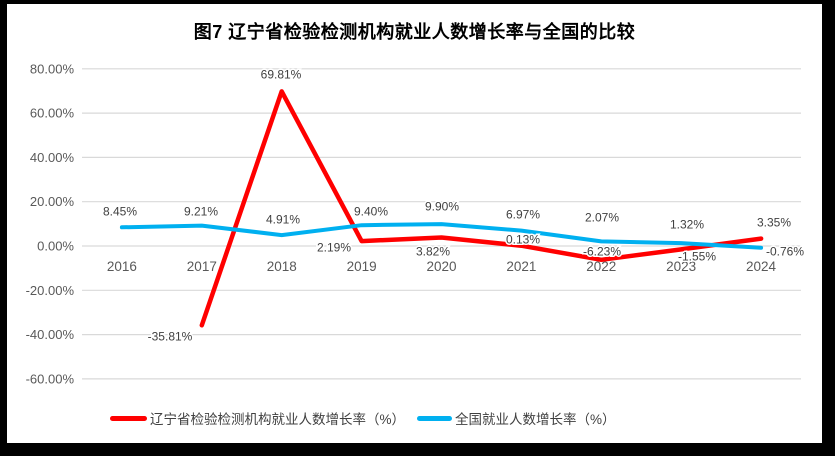 This screenshot has height=456, width=835. Describe the element at coordinates (334, 248) in the screenshot. I see `data-label-liaoning-2019: 2.19%` at that location.